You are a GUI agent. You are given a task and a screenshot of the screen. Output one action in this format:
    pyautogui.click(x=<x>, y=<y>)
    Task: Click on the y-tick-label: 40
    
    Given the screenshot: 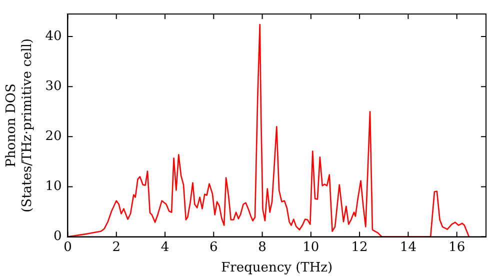 What is the action you would take?
    pyautogui.click(x=53, y=36)
    